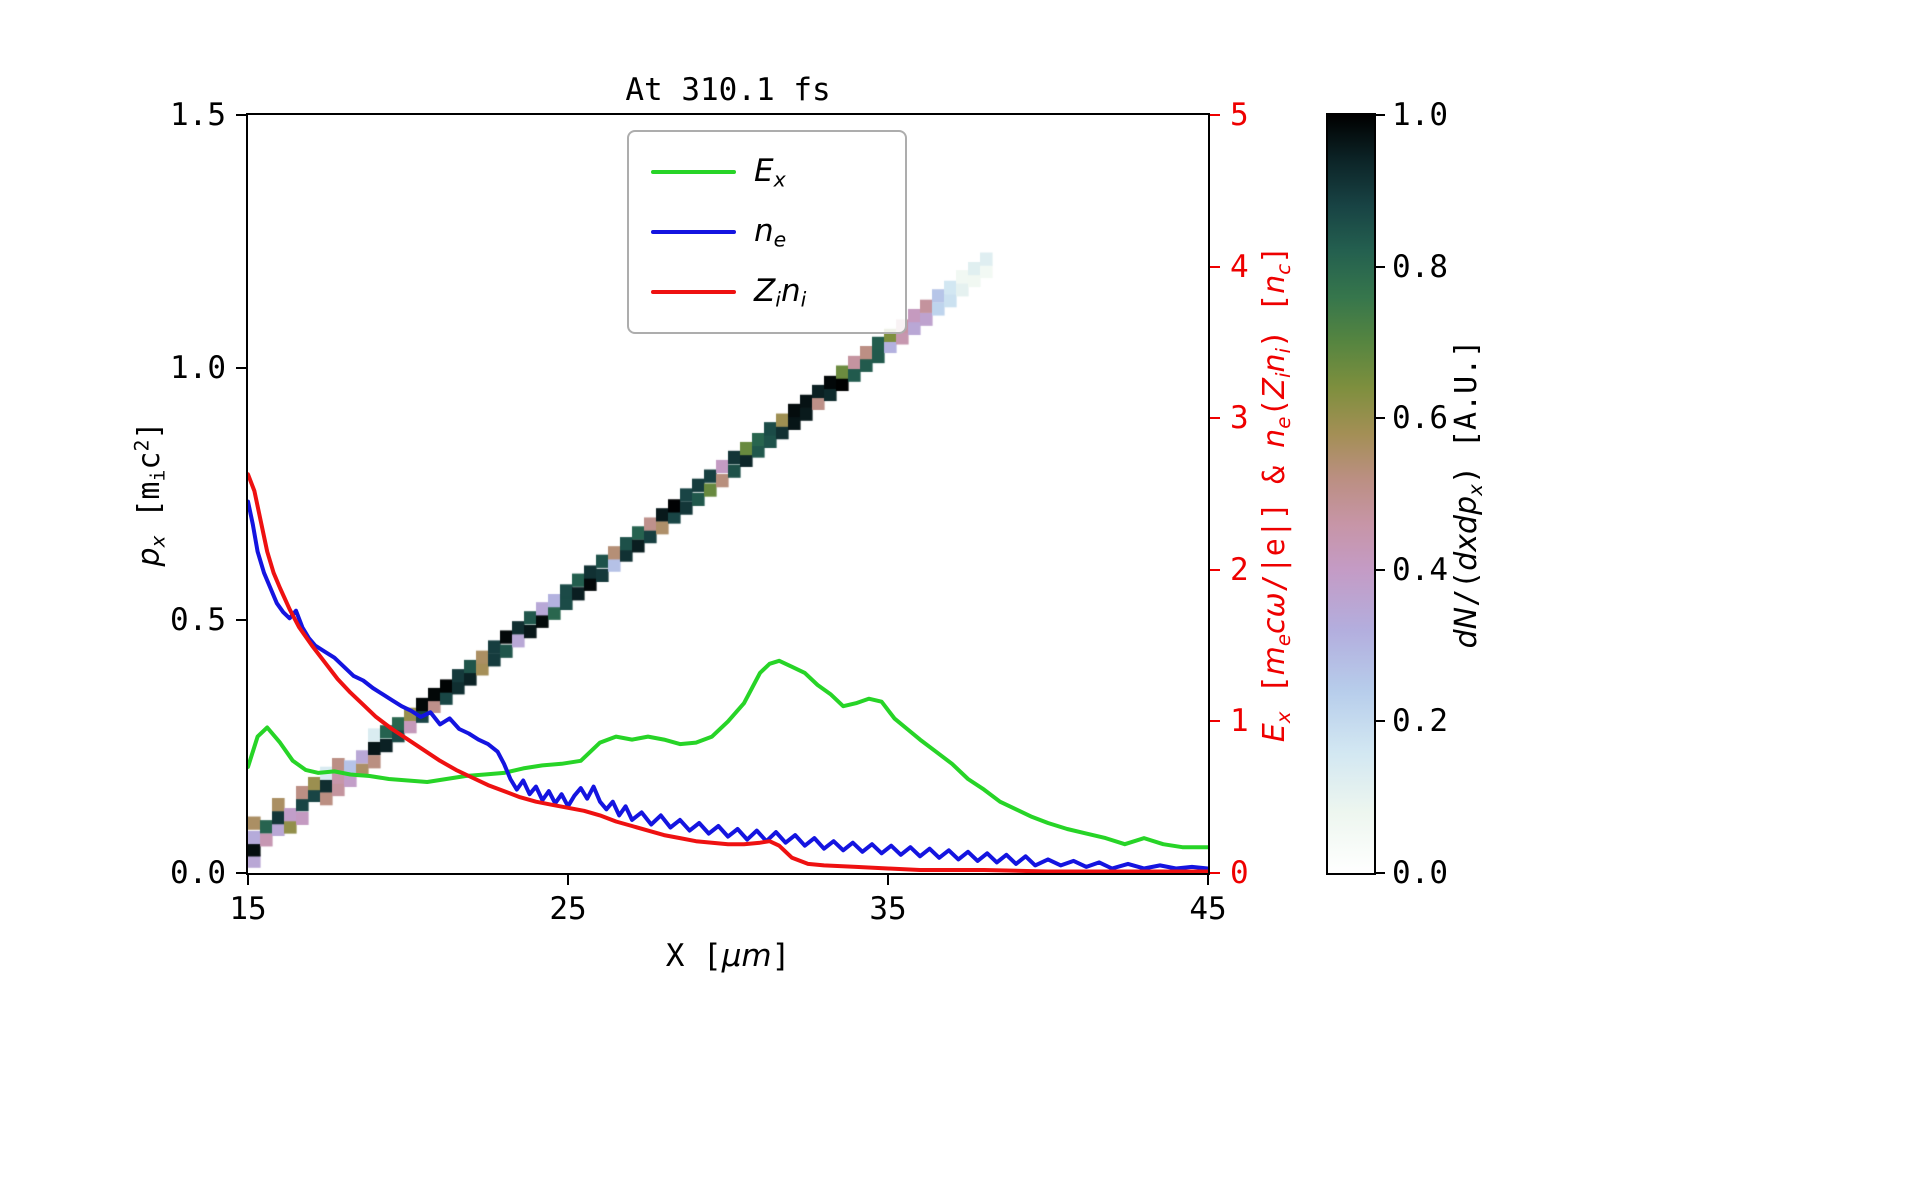  I want to click on legend-entry-Ex: Ex, so click(767, 172).